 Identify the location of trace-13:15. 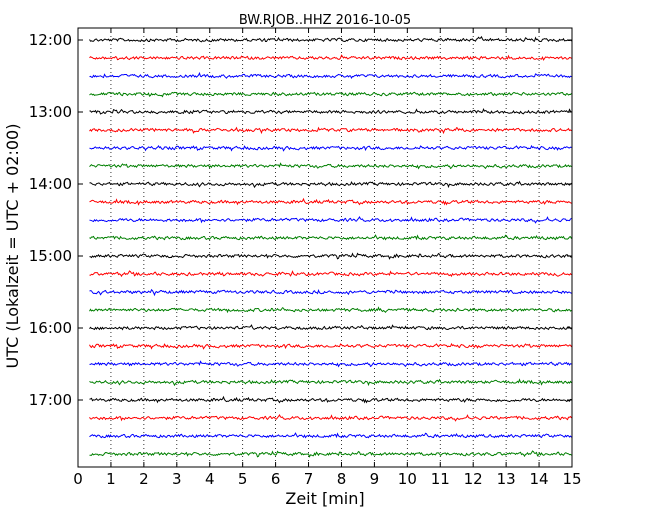
(330, 130).